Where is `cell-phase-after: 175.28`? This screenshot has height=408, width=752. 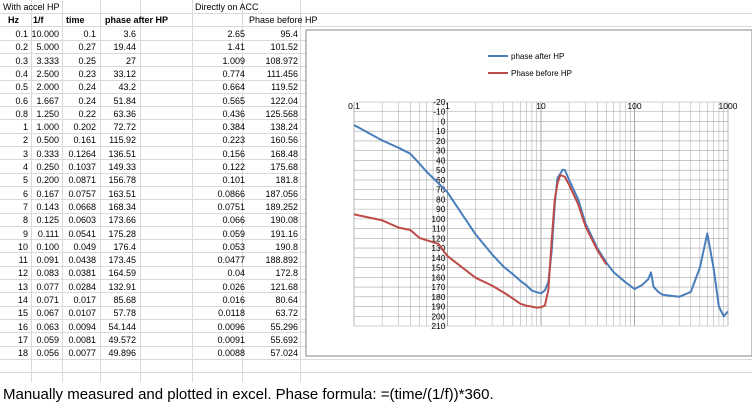 cell-phase-after: 175.28 is located at coordinates (122, 233).